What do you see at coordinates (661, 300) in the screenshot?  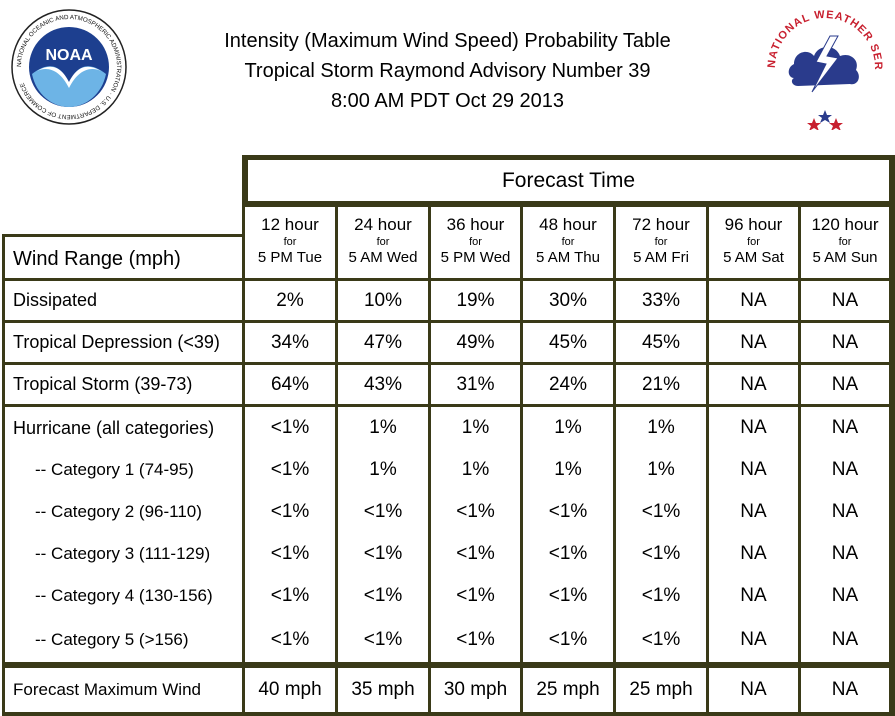 I see `table-cell: 33%` at bounding box center [661, 300].